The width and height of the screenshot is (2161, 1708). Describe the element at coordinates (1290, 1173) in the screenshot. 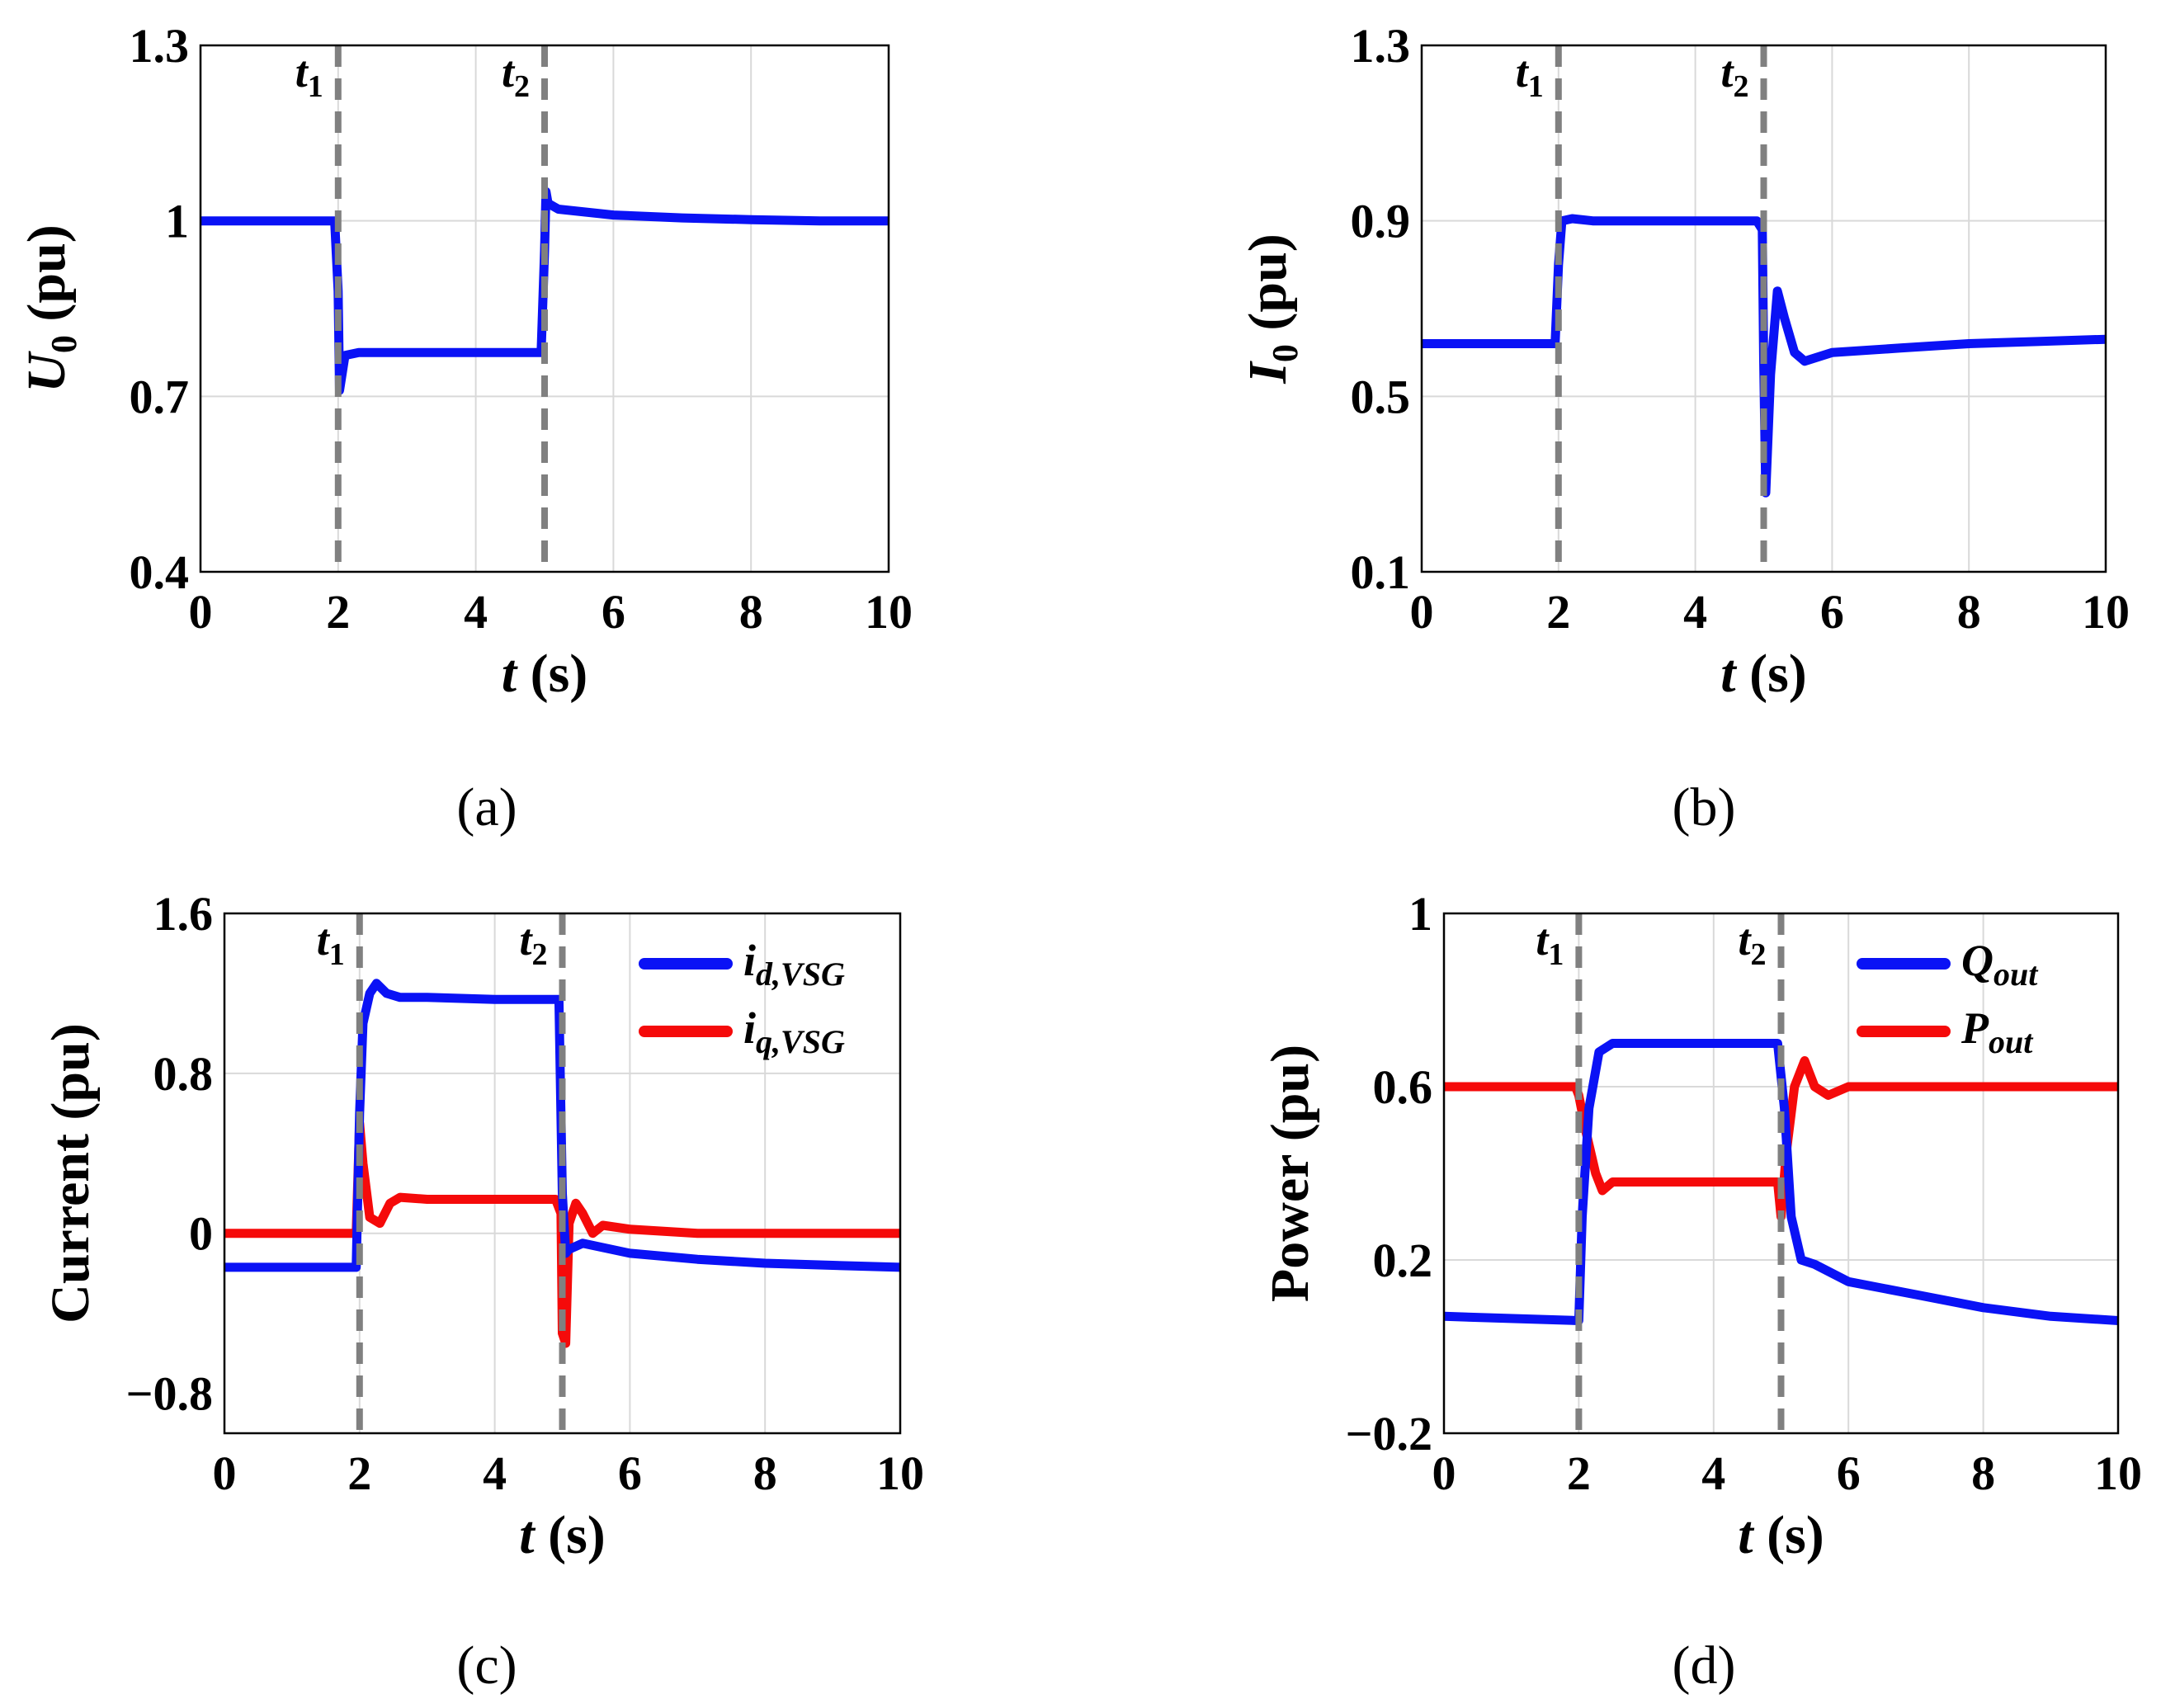

I see `y-axis-label: Power (pu)` at that location.